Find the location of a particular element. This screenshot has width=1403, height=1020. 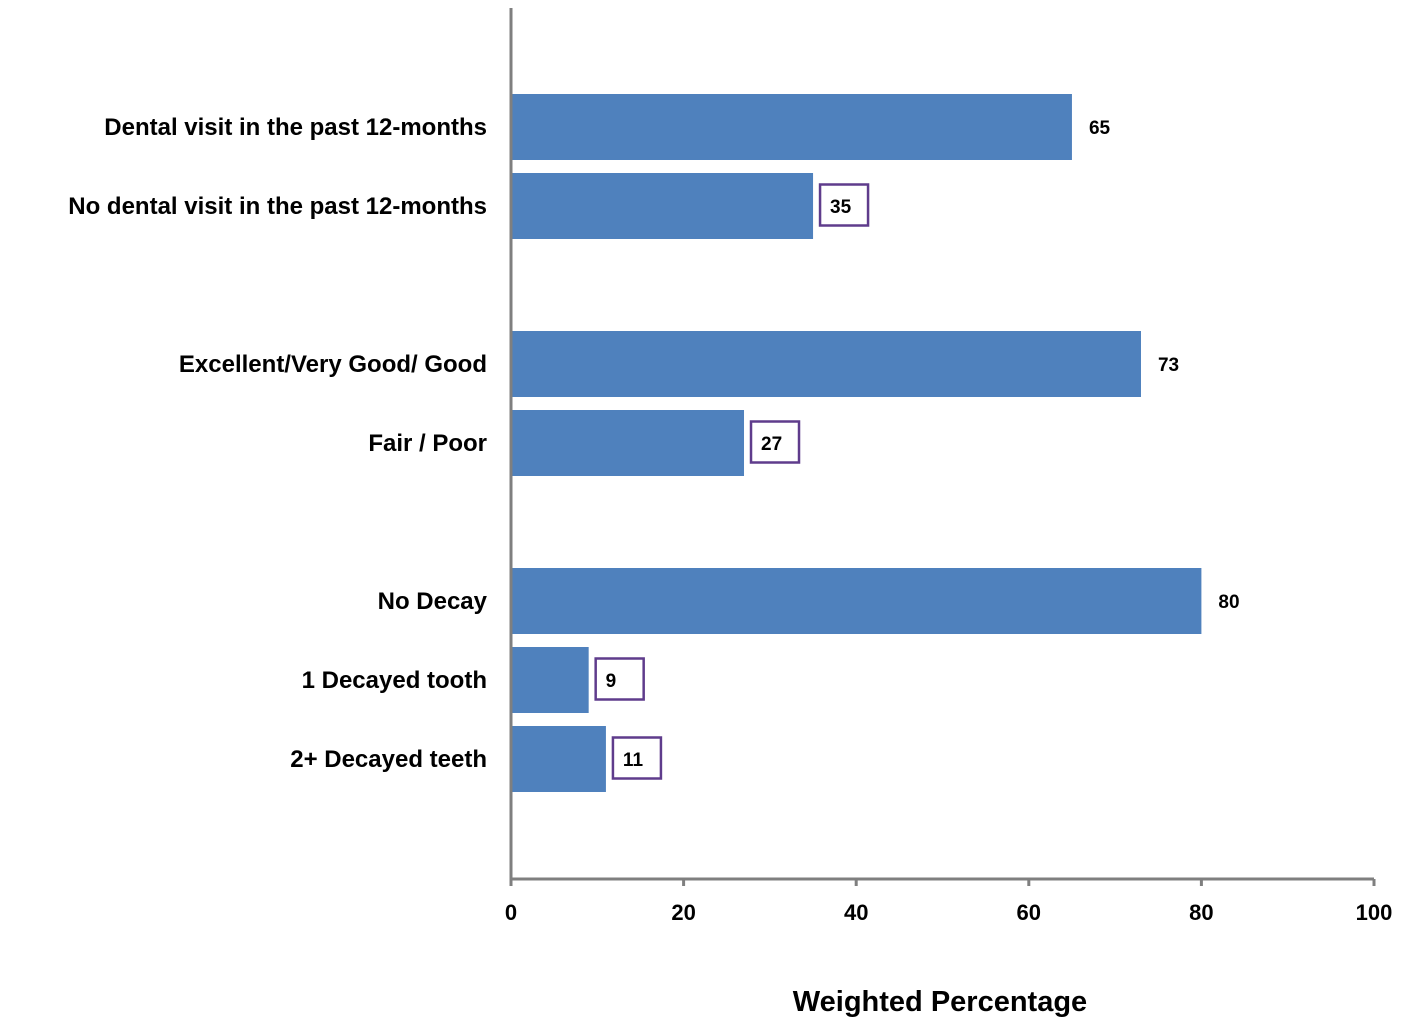

x-tick-label: 20 is located at coordinates (683, 912).